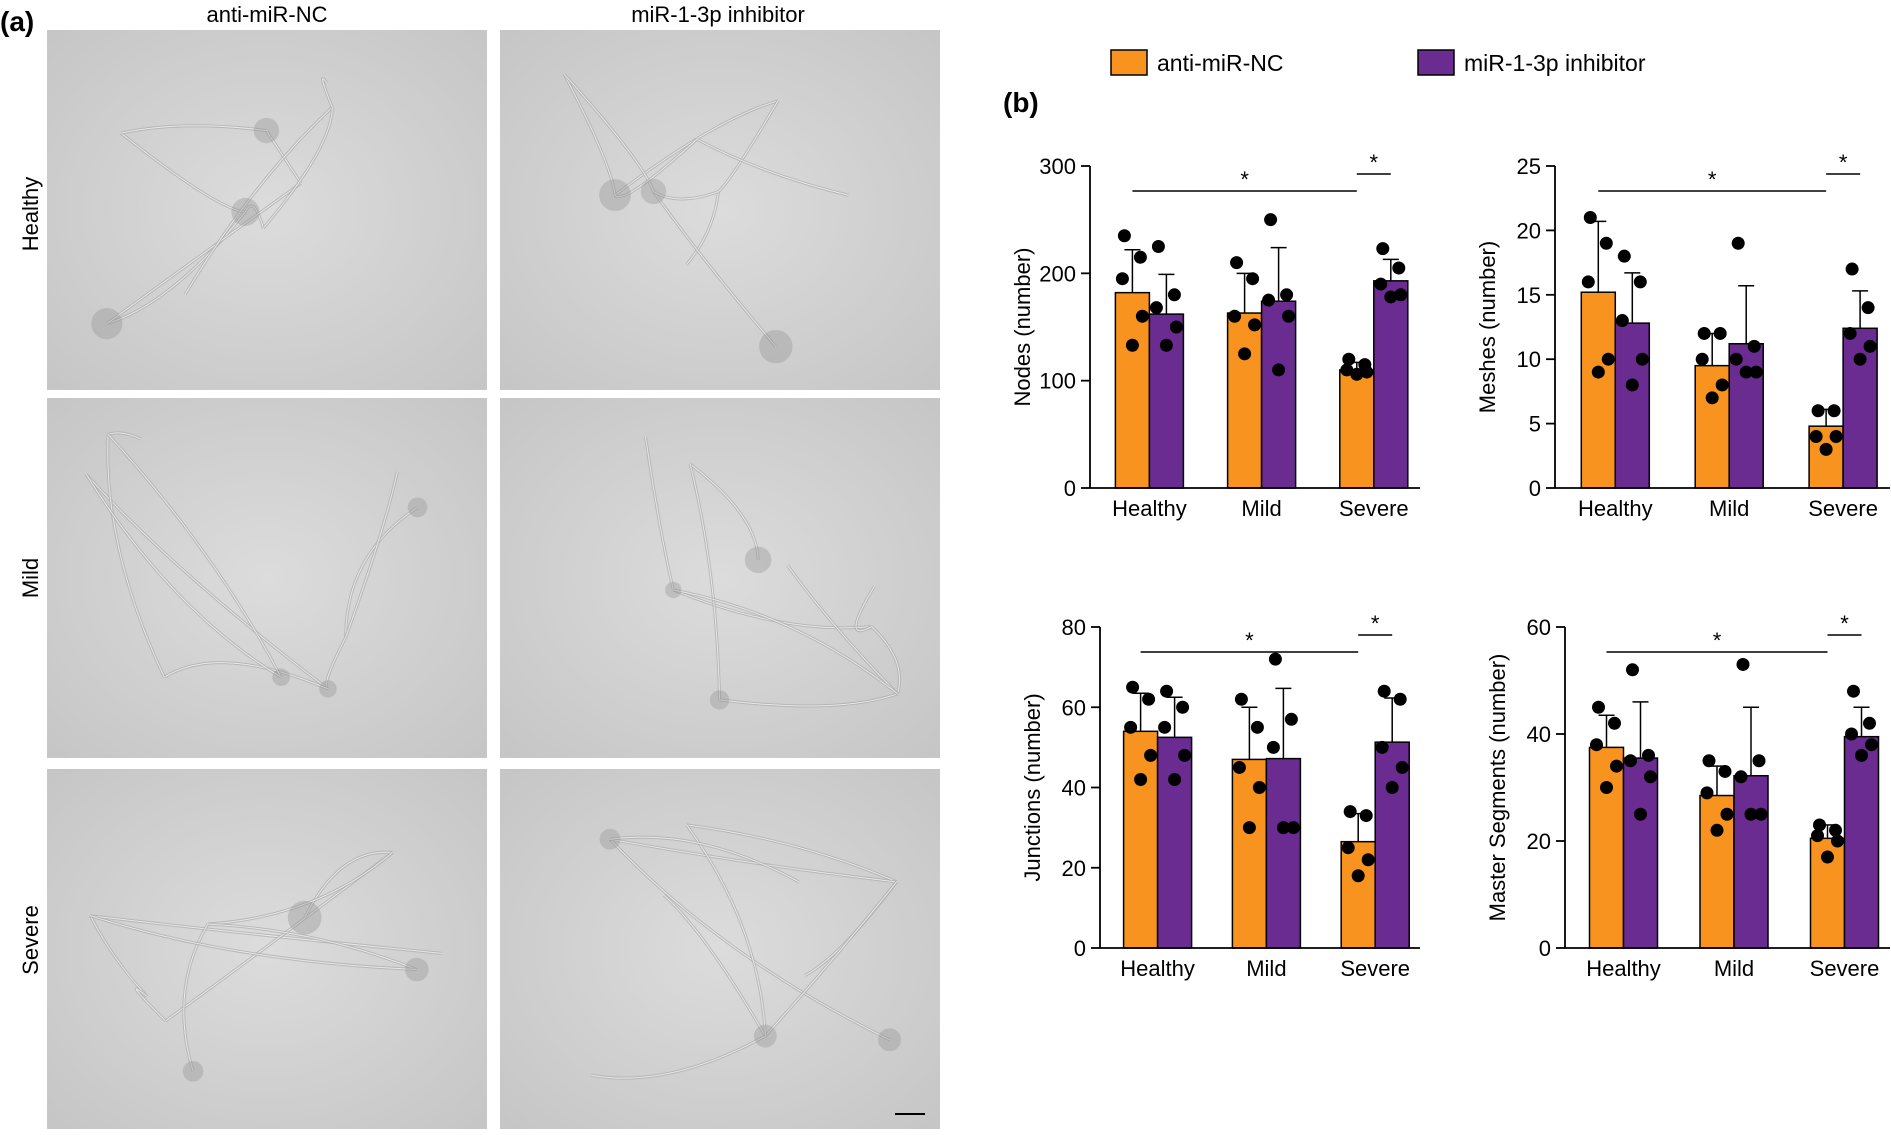 This screenshot has width=1891, height=1135. I want to click on y-tick-label: 5, so click(1535, 424).